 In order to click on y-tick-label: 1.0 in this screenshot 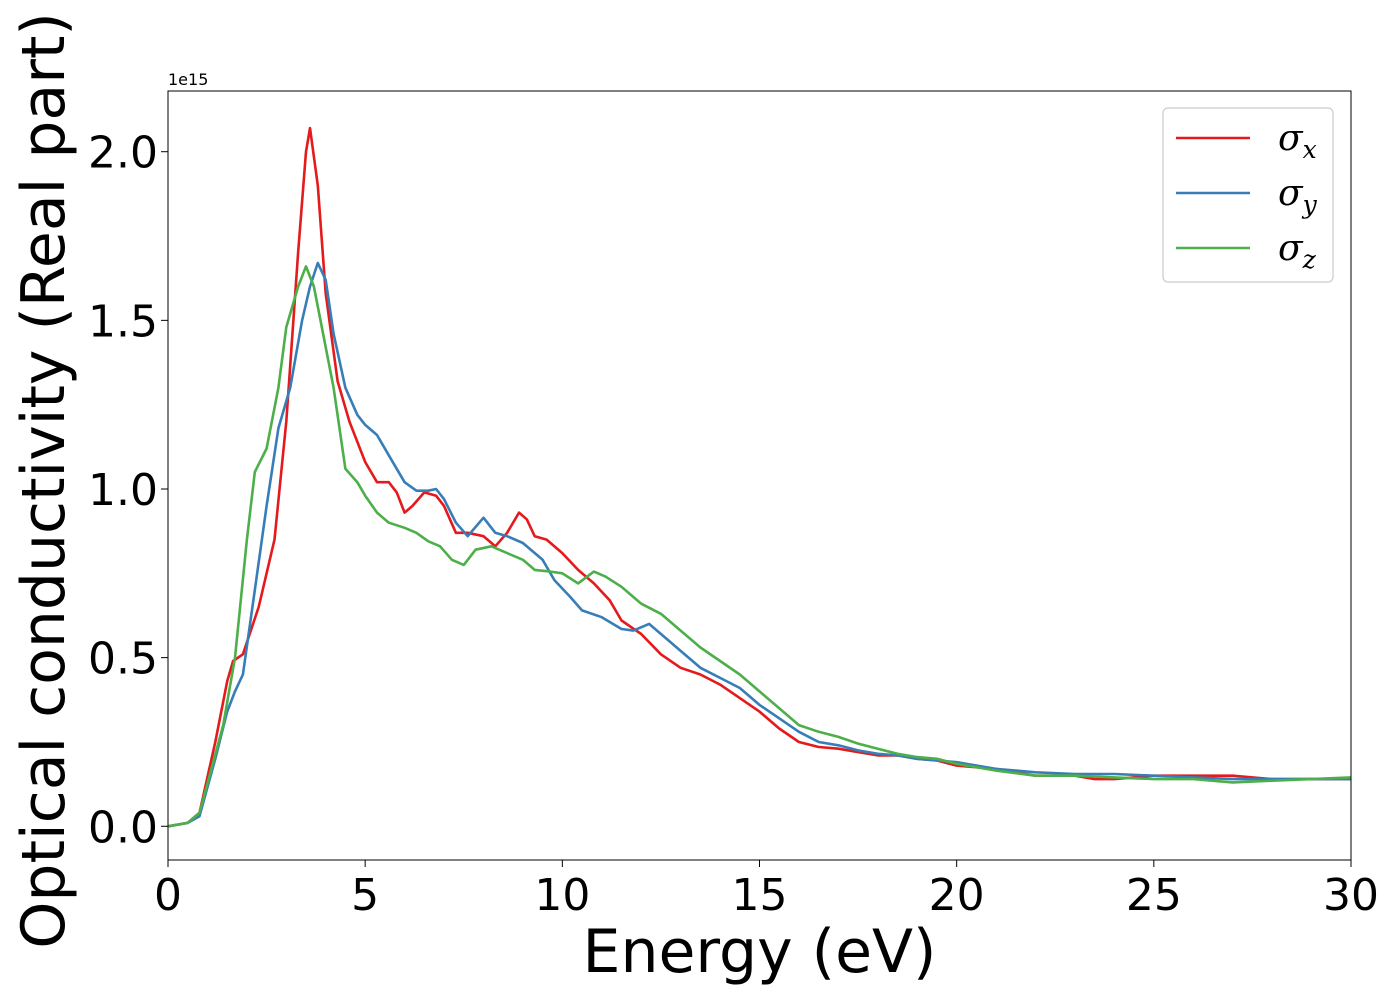, I will do `click(123, 490)`.